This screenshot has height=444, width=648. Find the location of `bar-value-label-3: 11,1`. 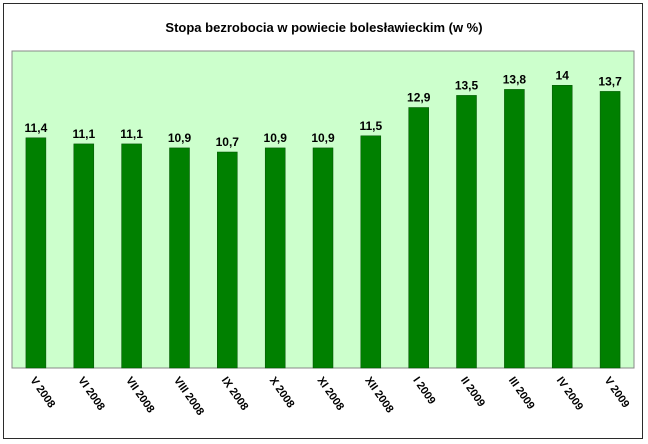

bar-value-label-3: 11,1 is located at coordinates (131, 134).